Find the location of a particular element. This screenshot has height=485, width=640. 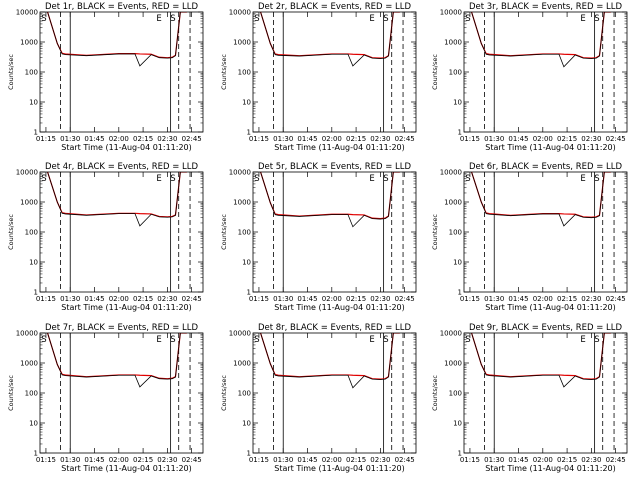

plot-title: Det 7r, BLACK = Events, RED = LLD is located at coordinates (122, 328).